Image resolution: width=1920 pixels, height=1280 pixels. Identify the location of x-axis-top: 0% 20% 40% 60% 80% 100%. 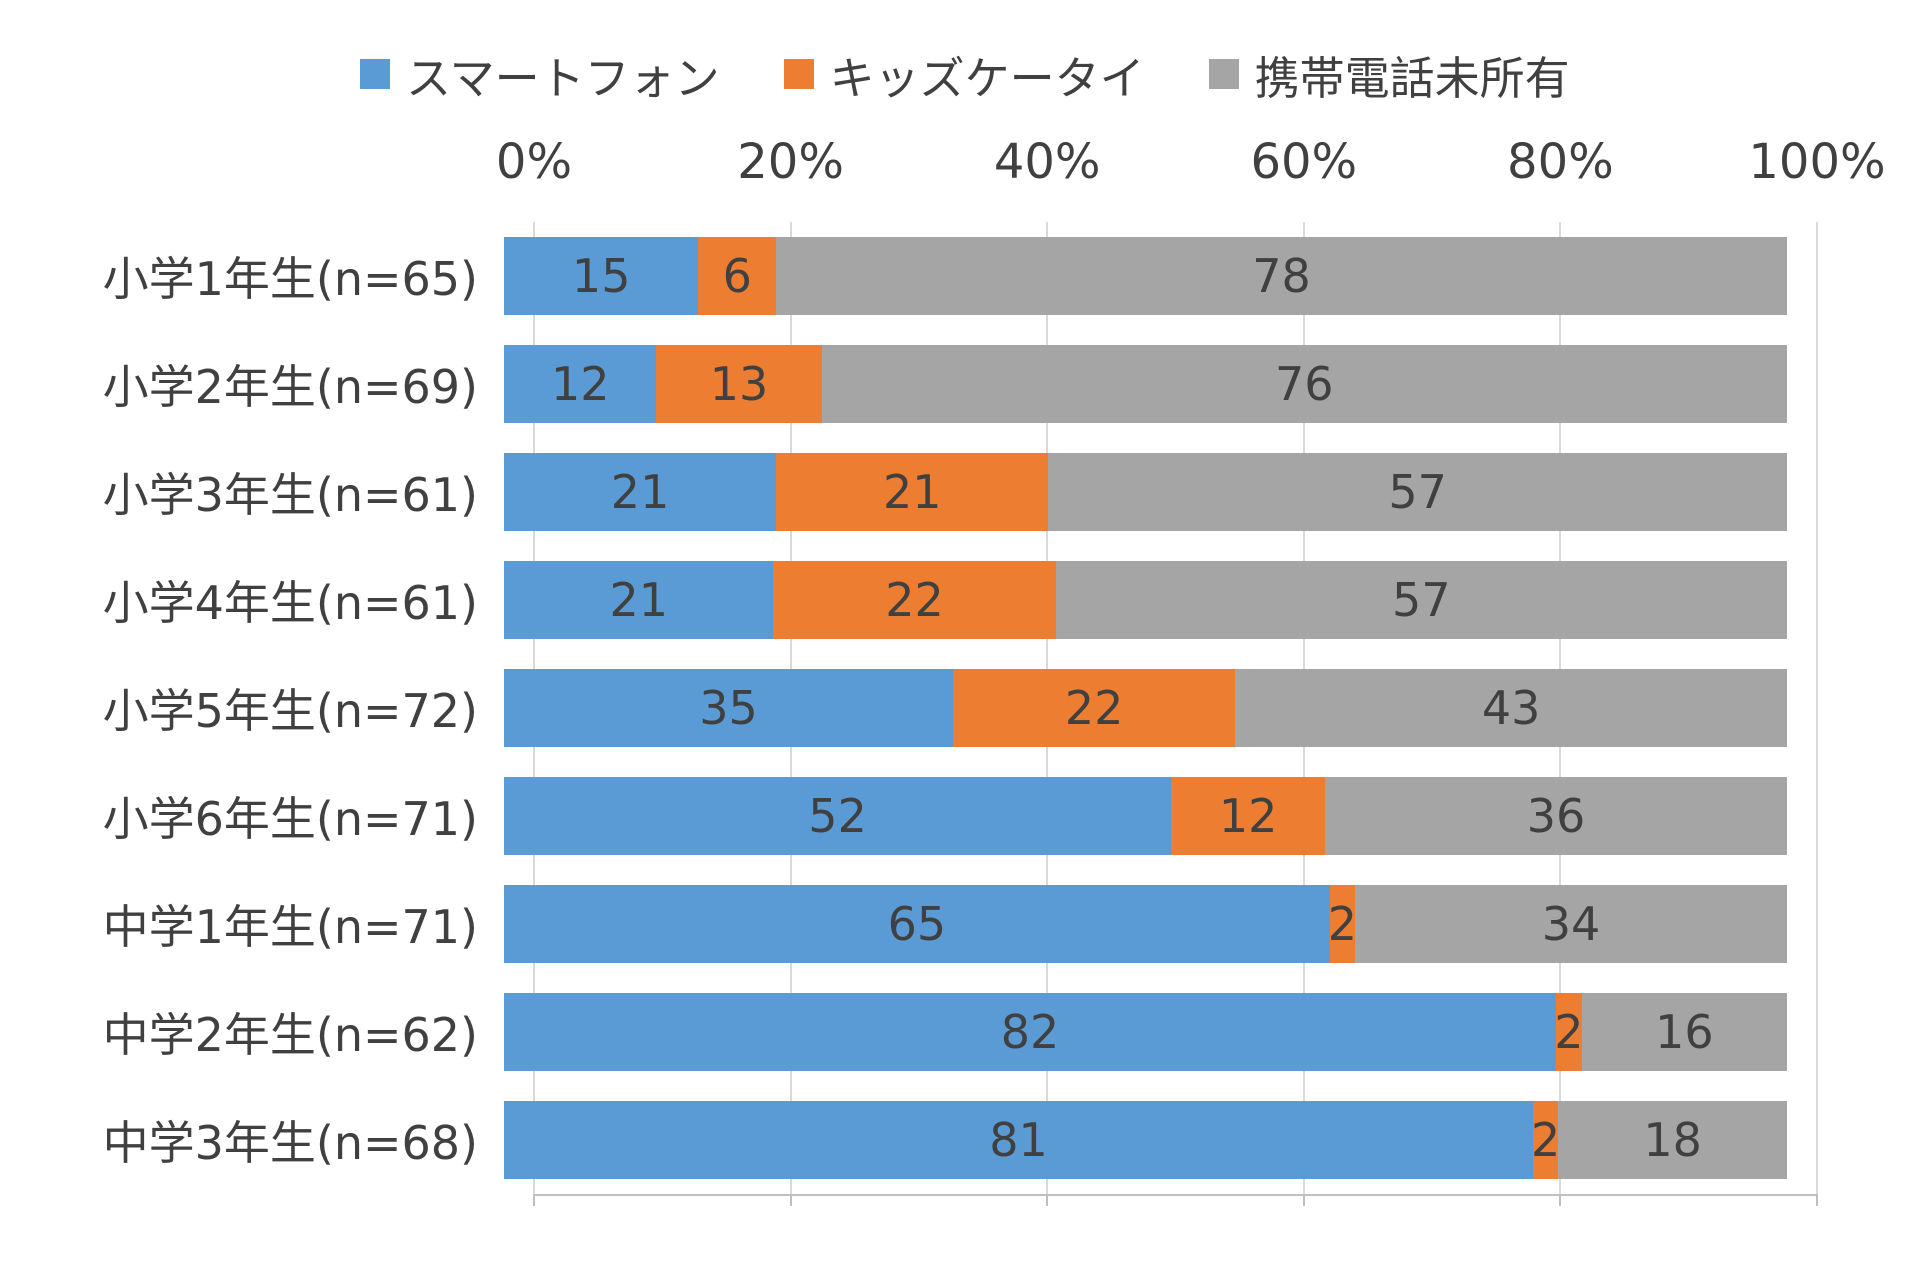
(1191, 165).